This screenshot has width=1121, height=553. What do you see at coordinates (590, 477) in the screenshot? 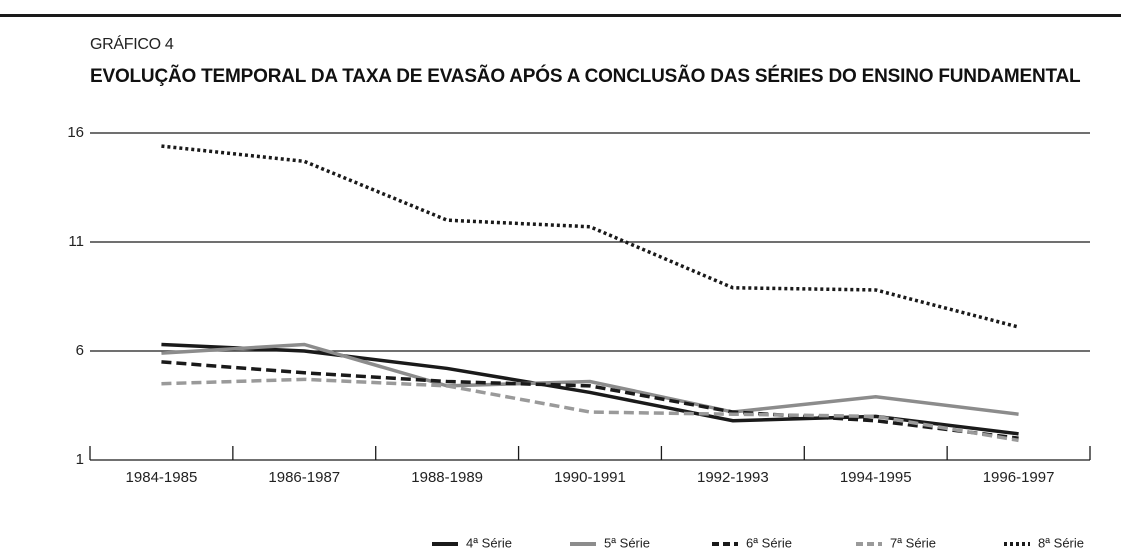
I see `x-tick-label: 1990-1991` at bounding box center [590, 477].